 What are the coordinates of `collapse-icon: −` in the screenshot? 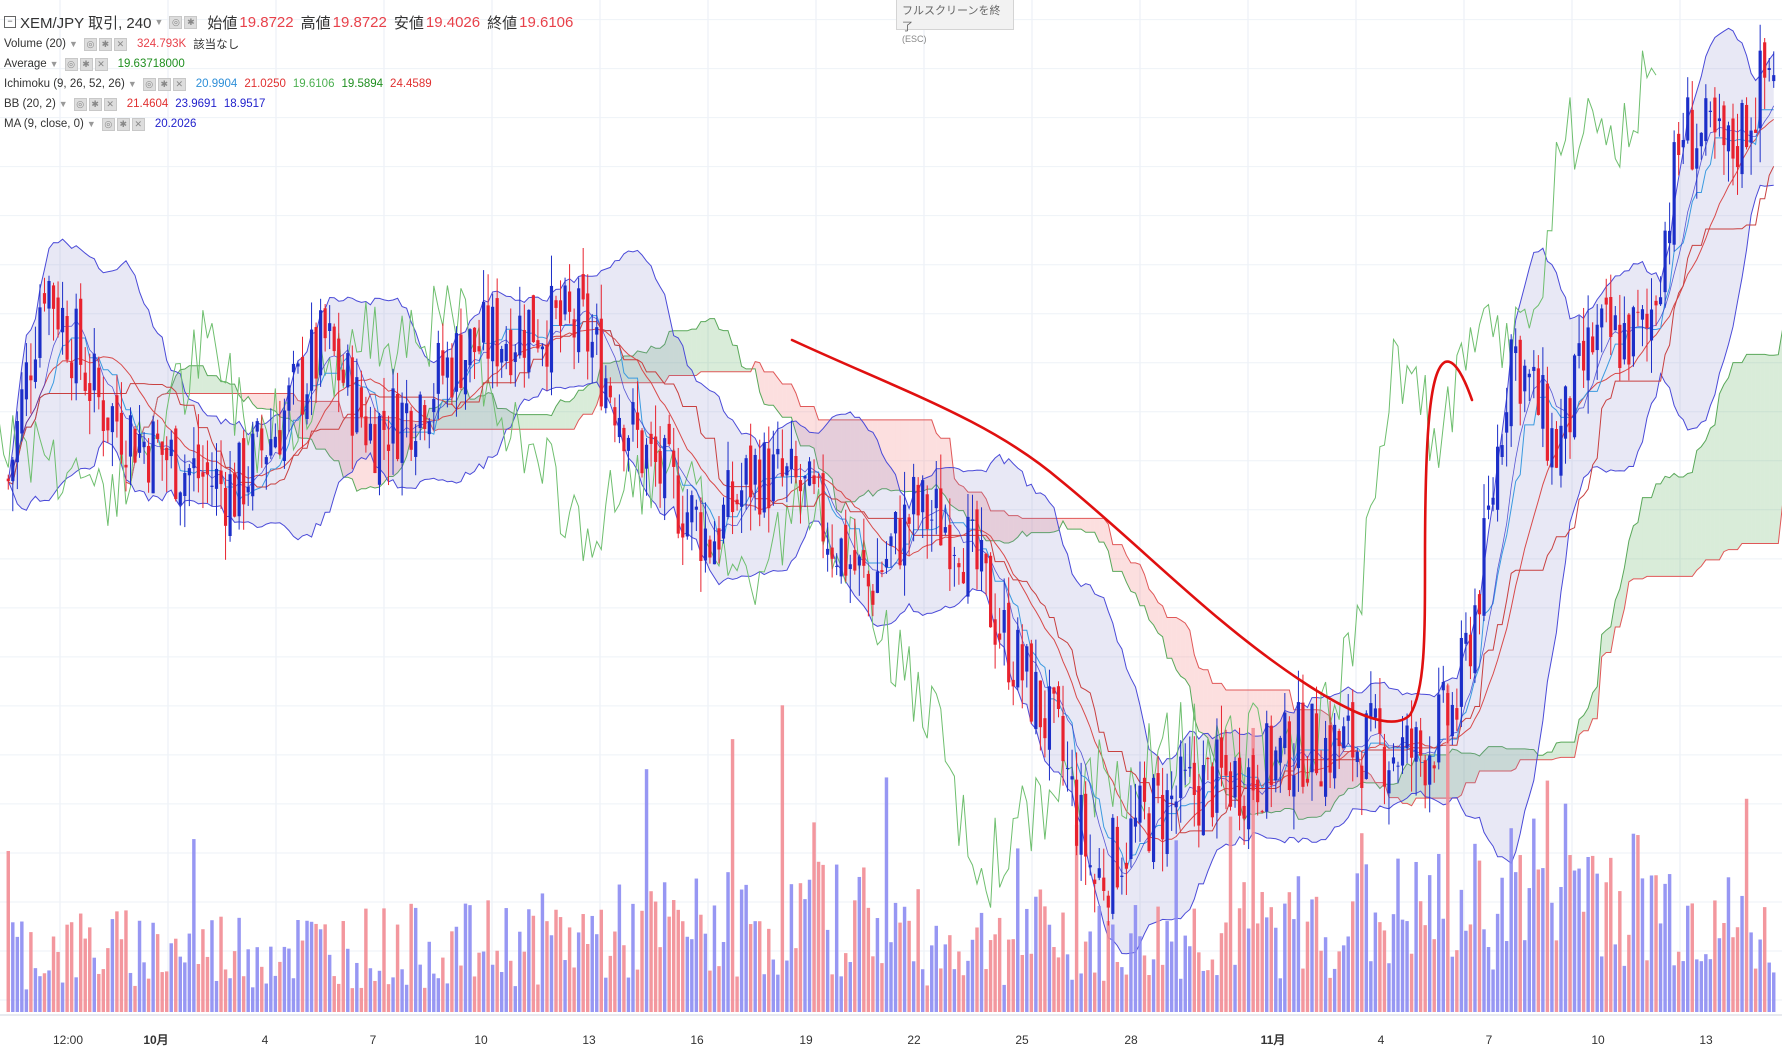 It's located at (10, 22).